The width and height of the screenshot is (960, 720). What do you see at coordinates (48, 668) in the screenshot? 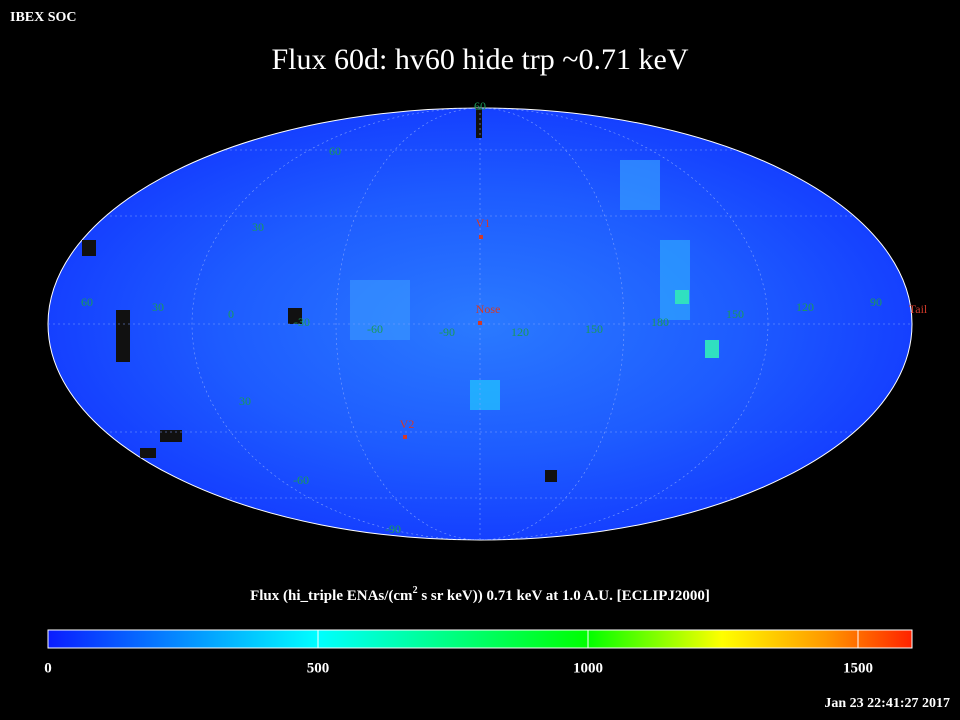
I see `colorbar-tick-label: 0` at bounding box center [48, 668].